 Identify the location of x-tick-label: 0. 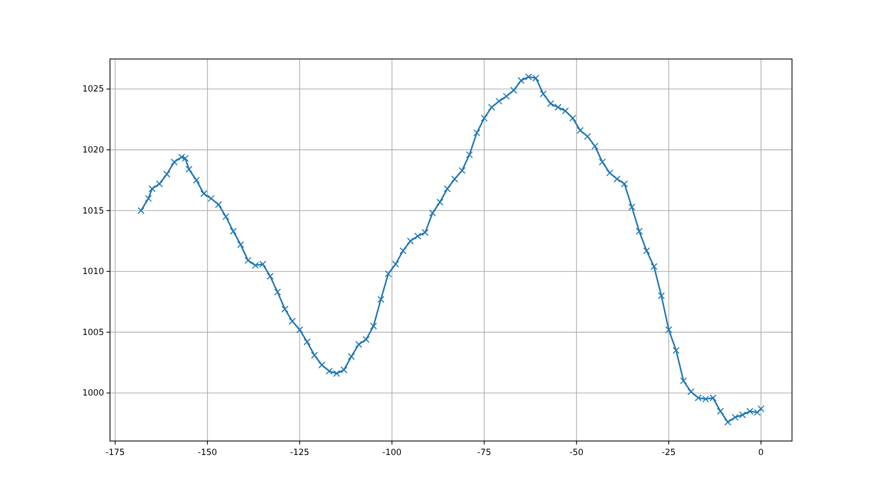
(761, 453).